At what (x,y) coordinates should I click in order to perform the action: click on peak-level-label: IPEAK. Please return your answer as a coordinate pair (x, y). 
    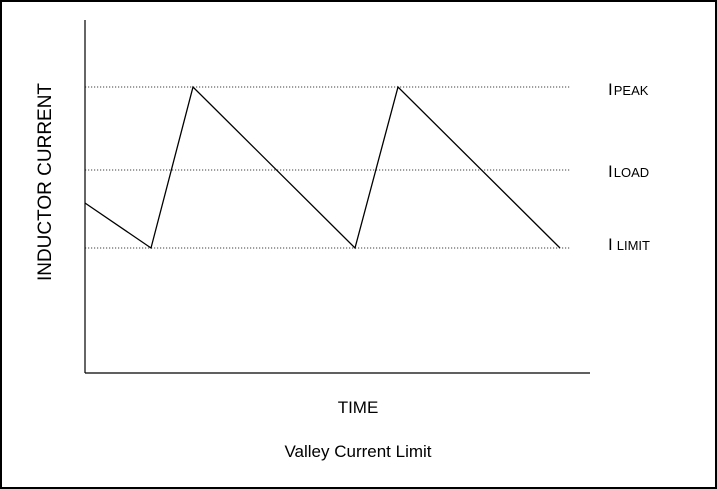
    Looking at the image, I should click on (628, 89).